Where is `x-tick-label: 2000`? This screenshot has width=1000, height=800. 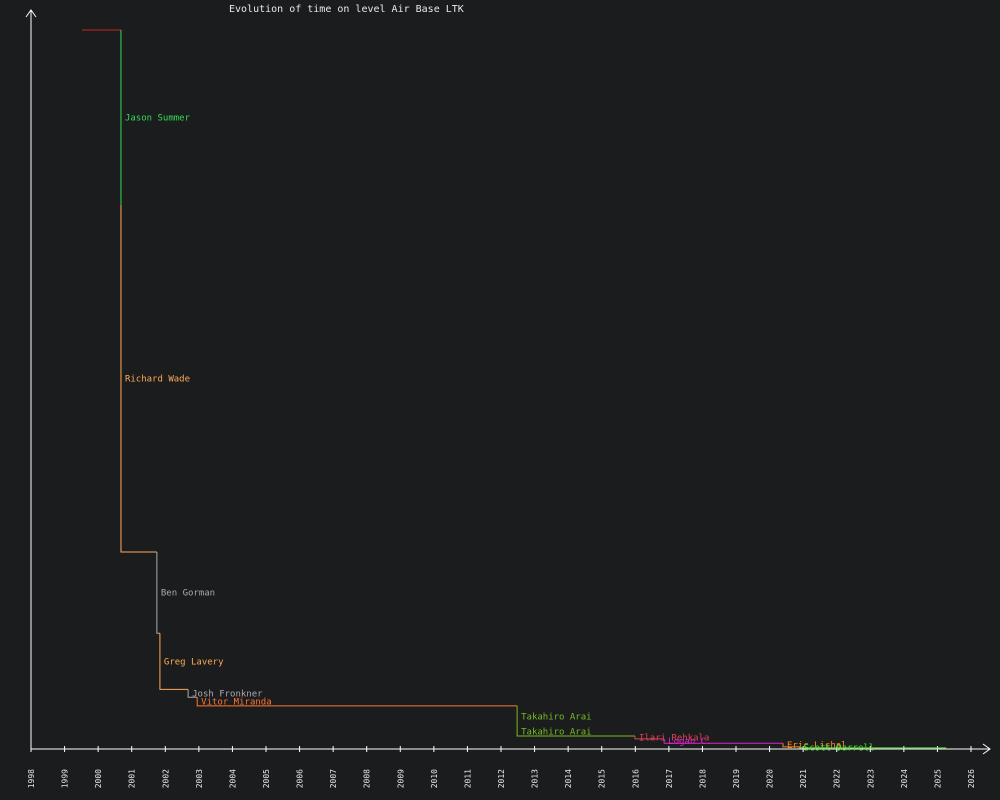
x-tick-label: 2000 is located at coordinates (98, 778).